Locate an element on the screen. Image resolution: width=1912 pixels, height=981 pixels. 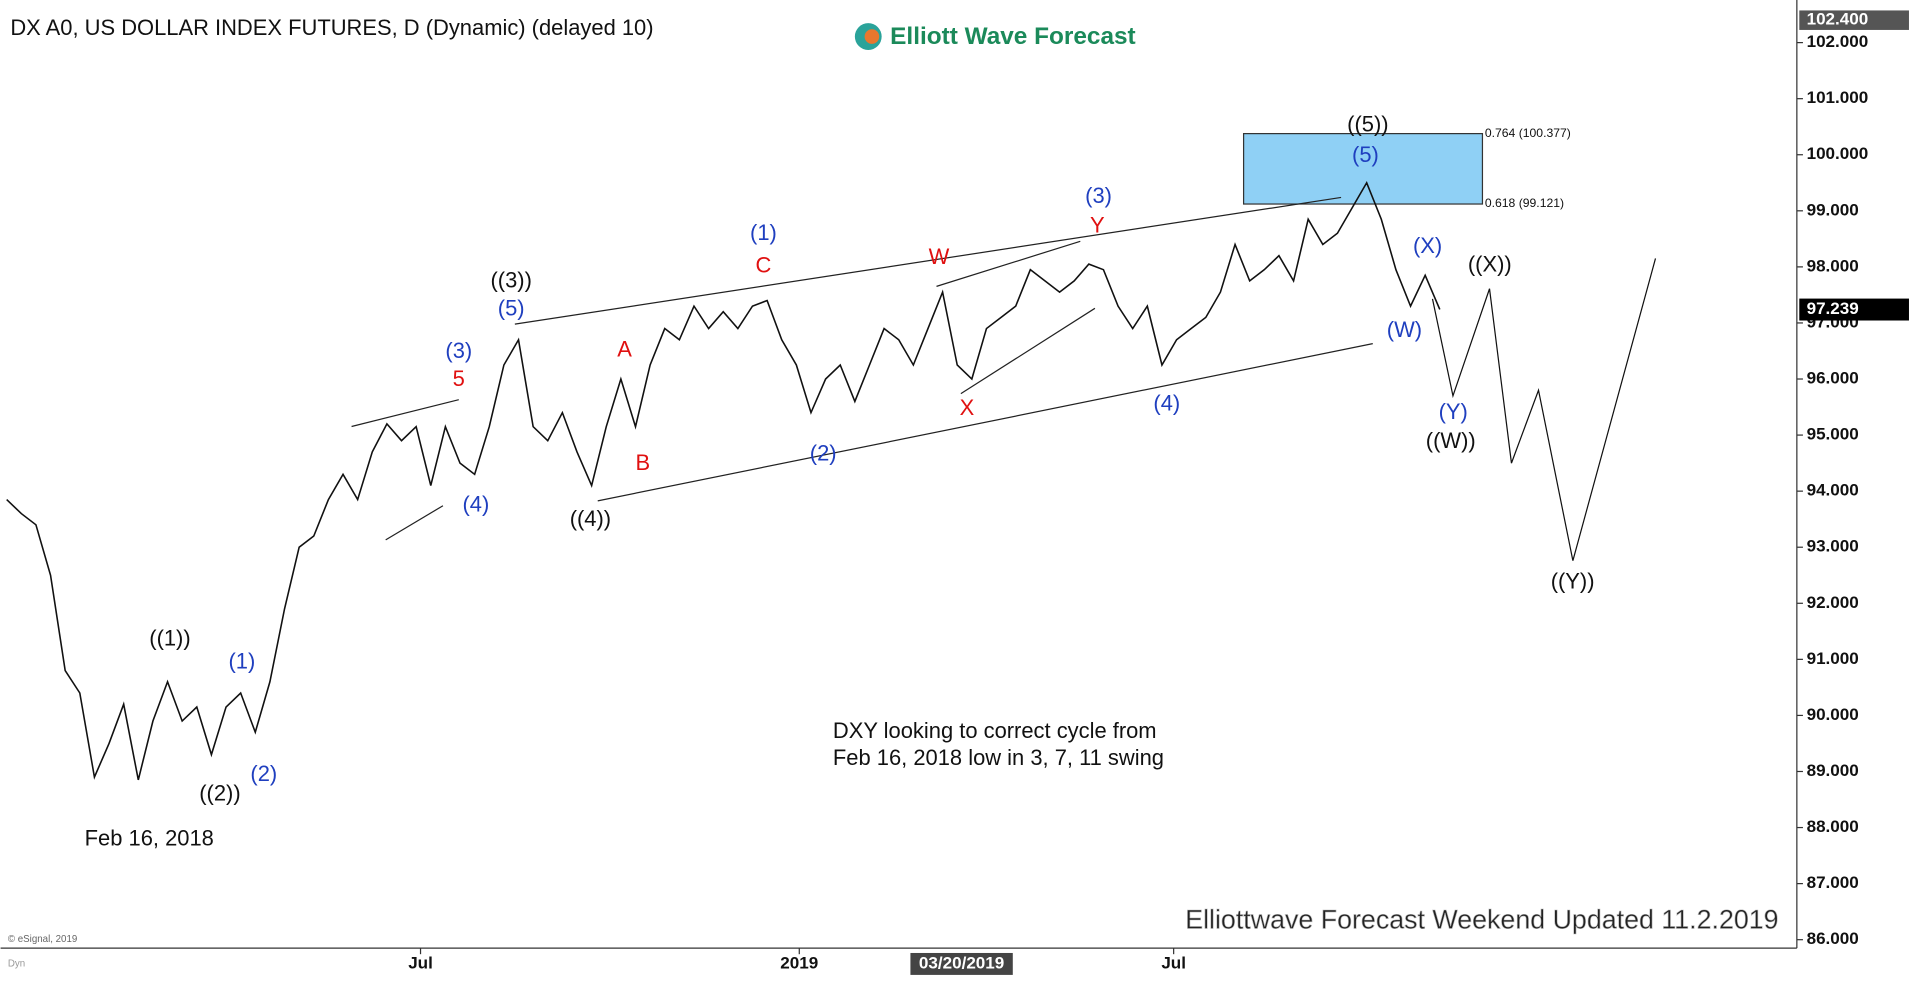
y-tick-label: 100.000 is located at coordinates (1838, 153).